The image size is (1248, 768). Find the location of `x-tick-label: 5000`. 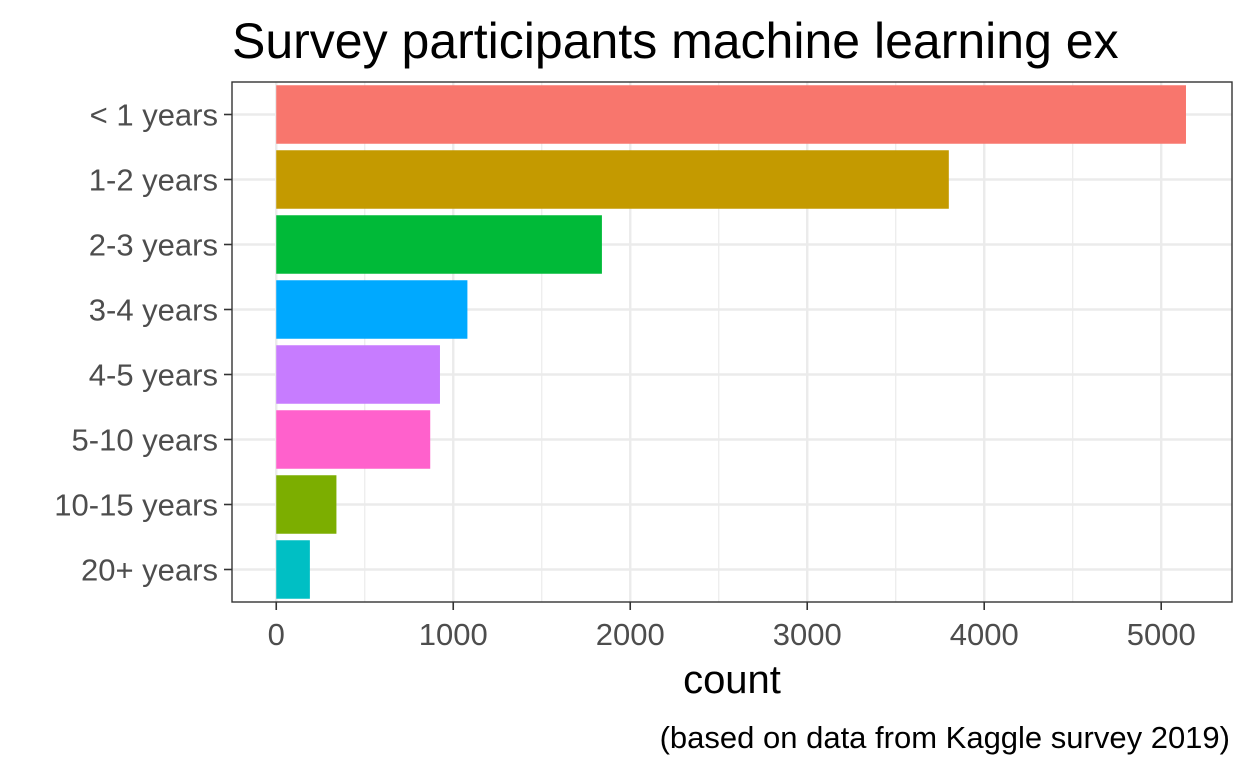

x-tick-label: 5000 is located at coordinates (1161, 634).